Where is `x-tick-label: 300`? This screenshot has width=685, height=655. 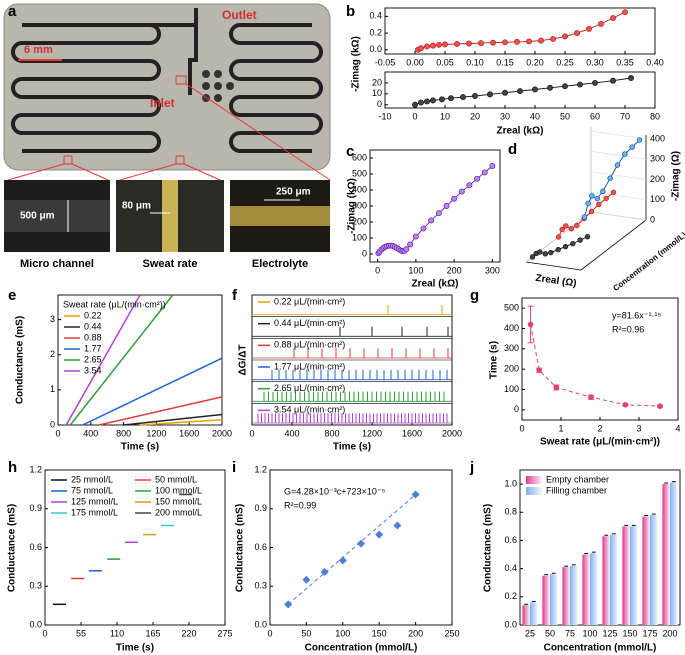
x-tick-label: 300 is located at coordinates (492, 270).